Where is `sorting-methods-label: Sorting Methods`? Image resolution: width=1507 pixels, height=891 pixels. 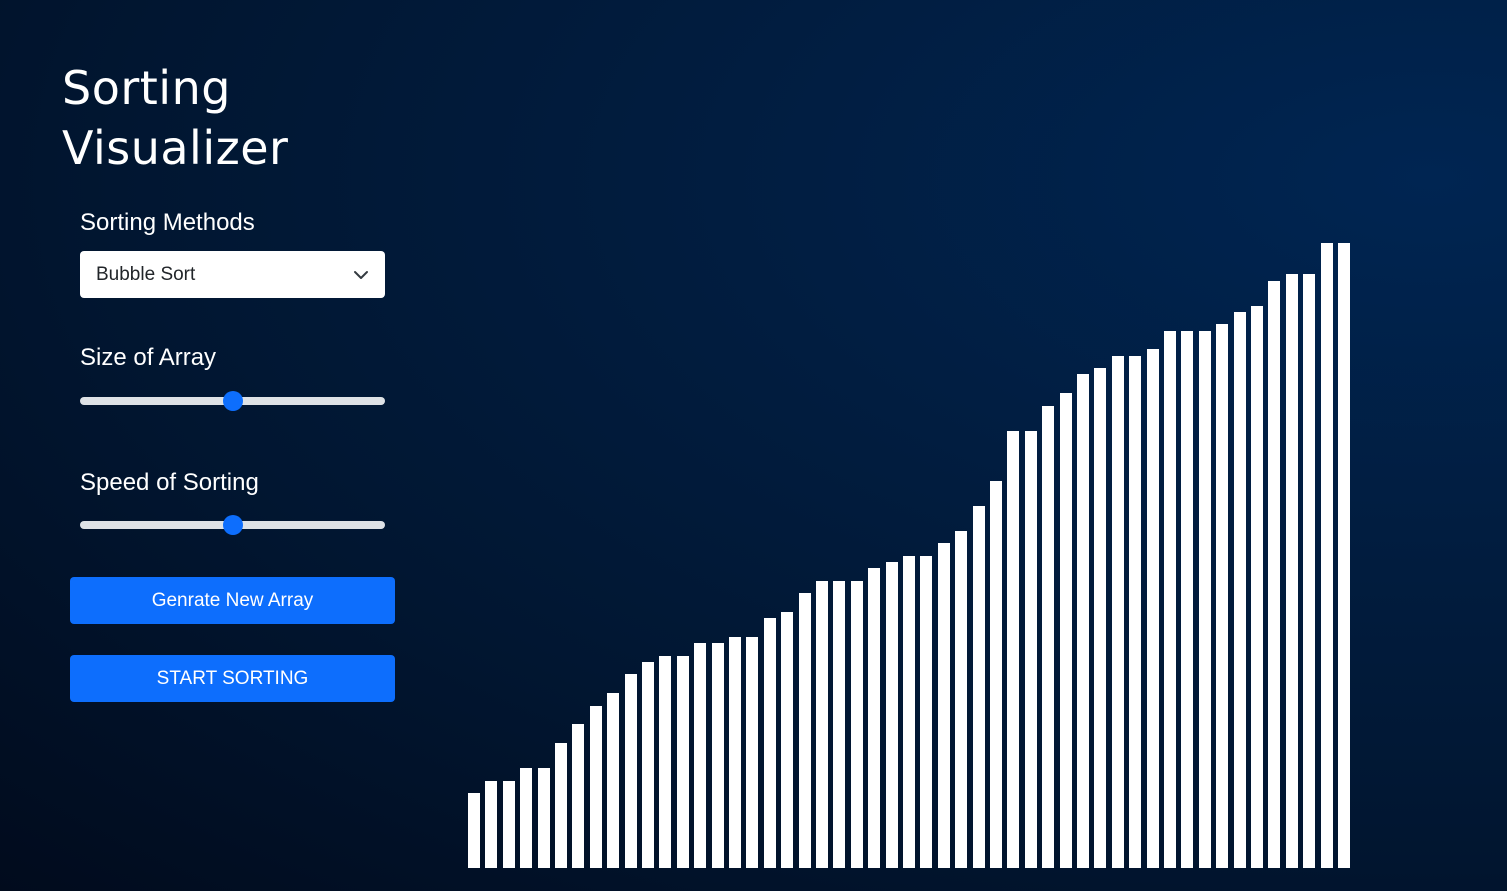
sorting-methods-label: Sorting Methods is located at coordinates (167, 222).